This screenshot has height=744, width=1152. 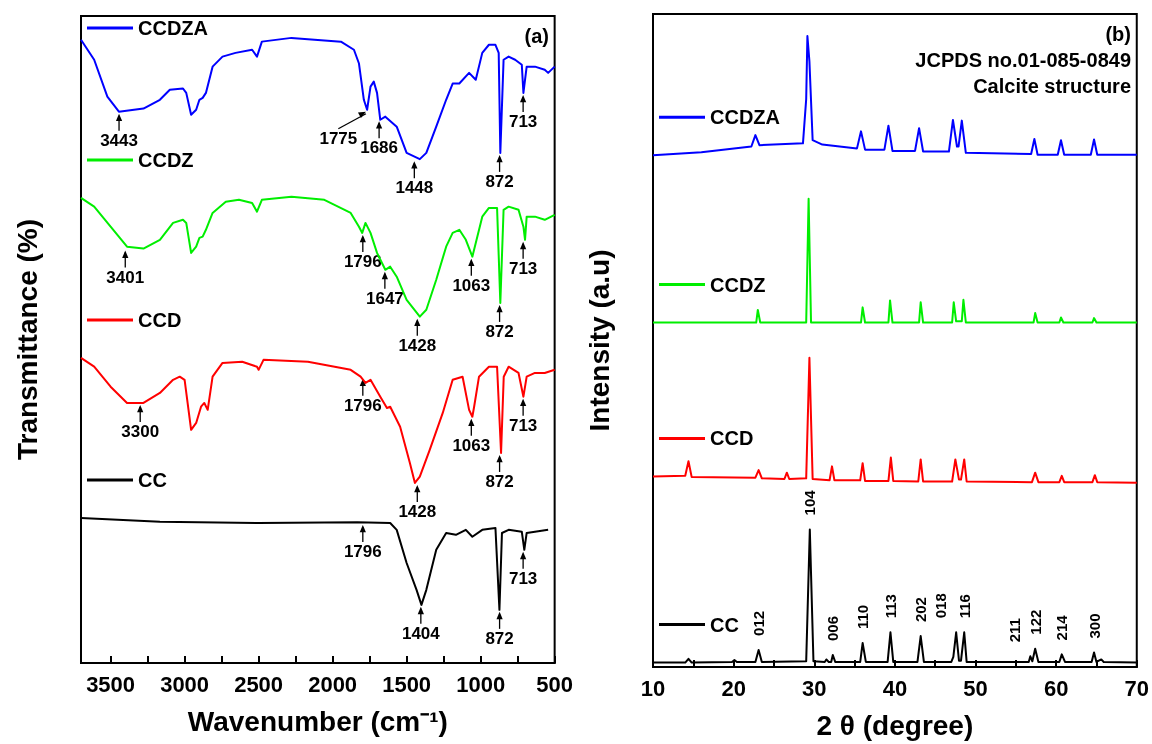 What do you see at coordinates (27, 339) in the screenshot?
I see `y-axis-title: Transmittance (%)` at bounding box center [27, 339].